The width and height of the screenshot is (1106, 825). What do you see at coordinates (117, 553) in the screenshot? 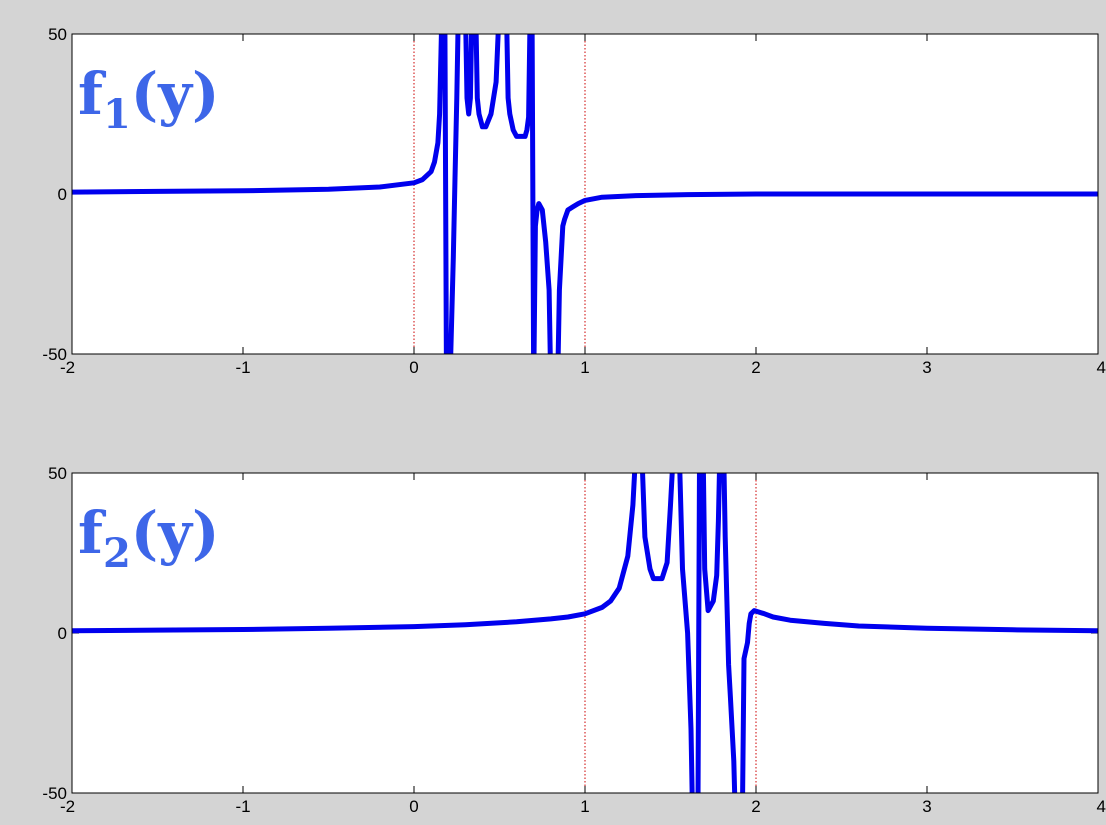
I see `function-label-subscript: 2` at bounding box center [117, 553].